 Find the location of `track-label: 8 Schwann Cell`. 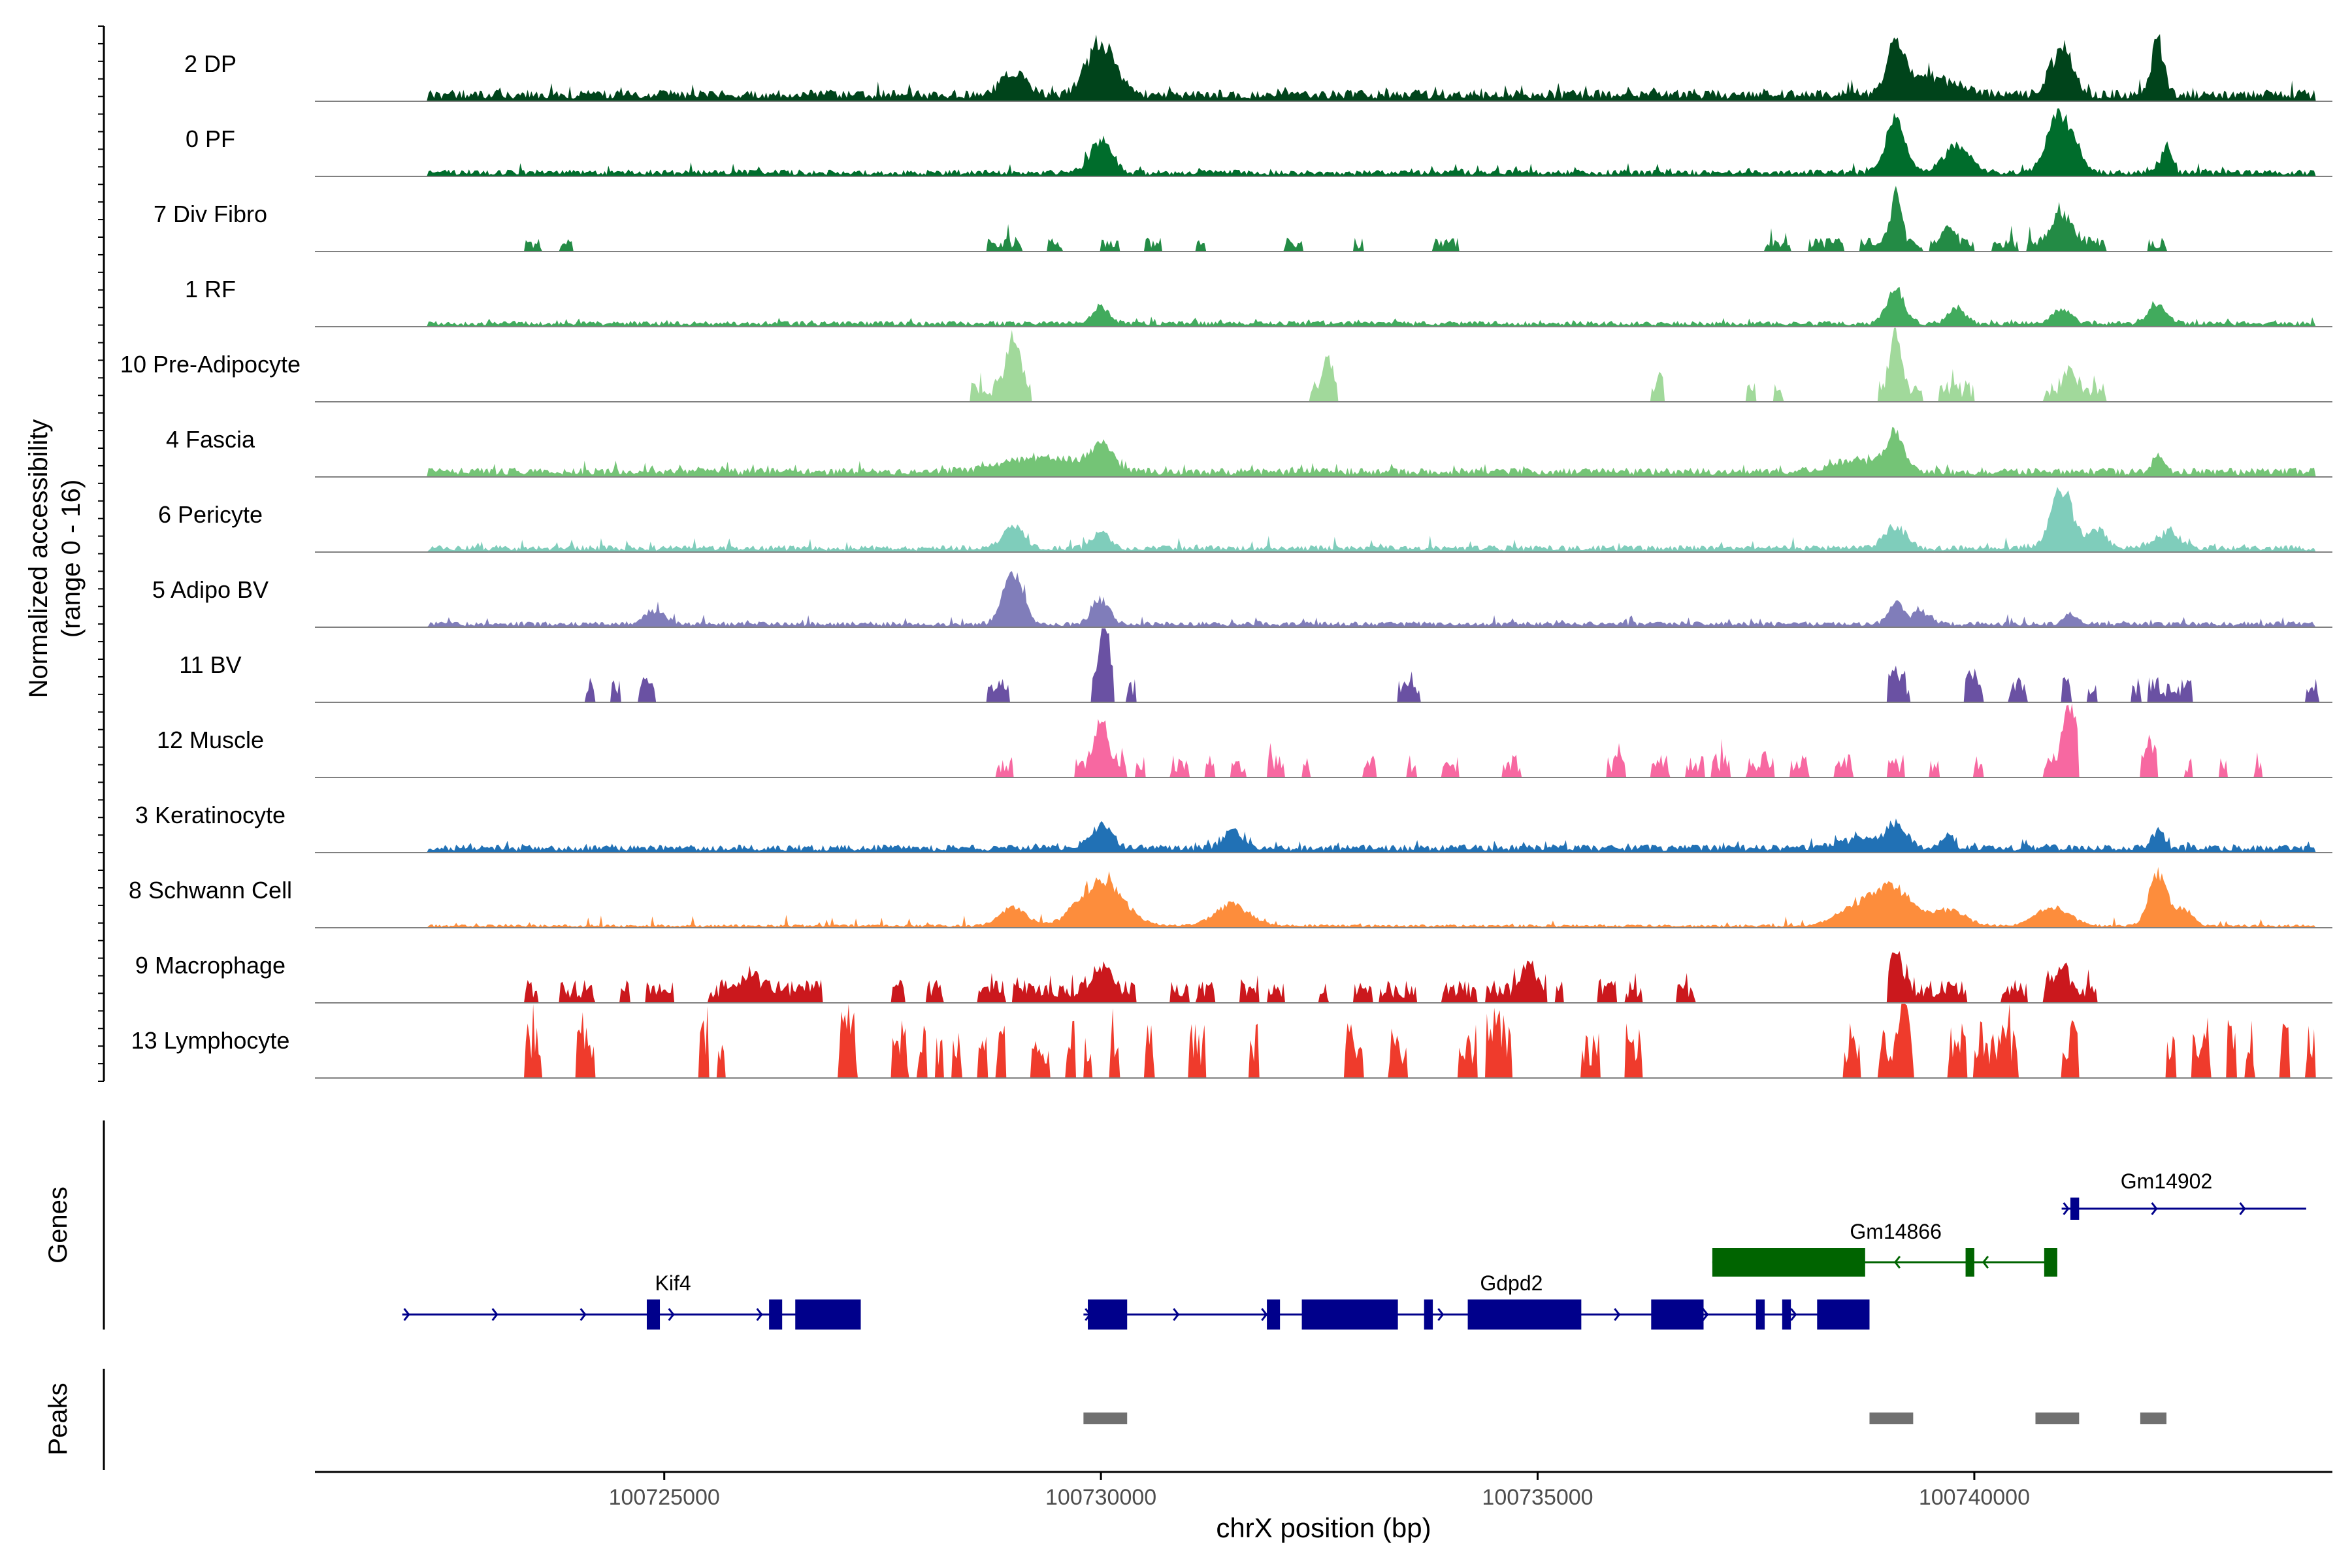

track-label: 8 Schwann Cell is located at coordinates (210, 890).